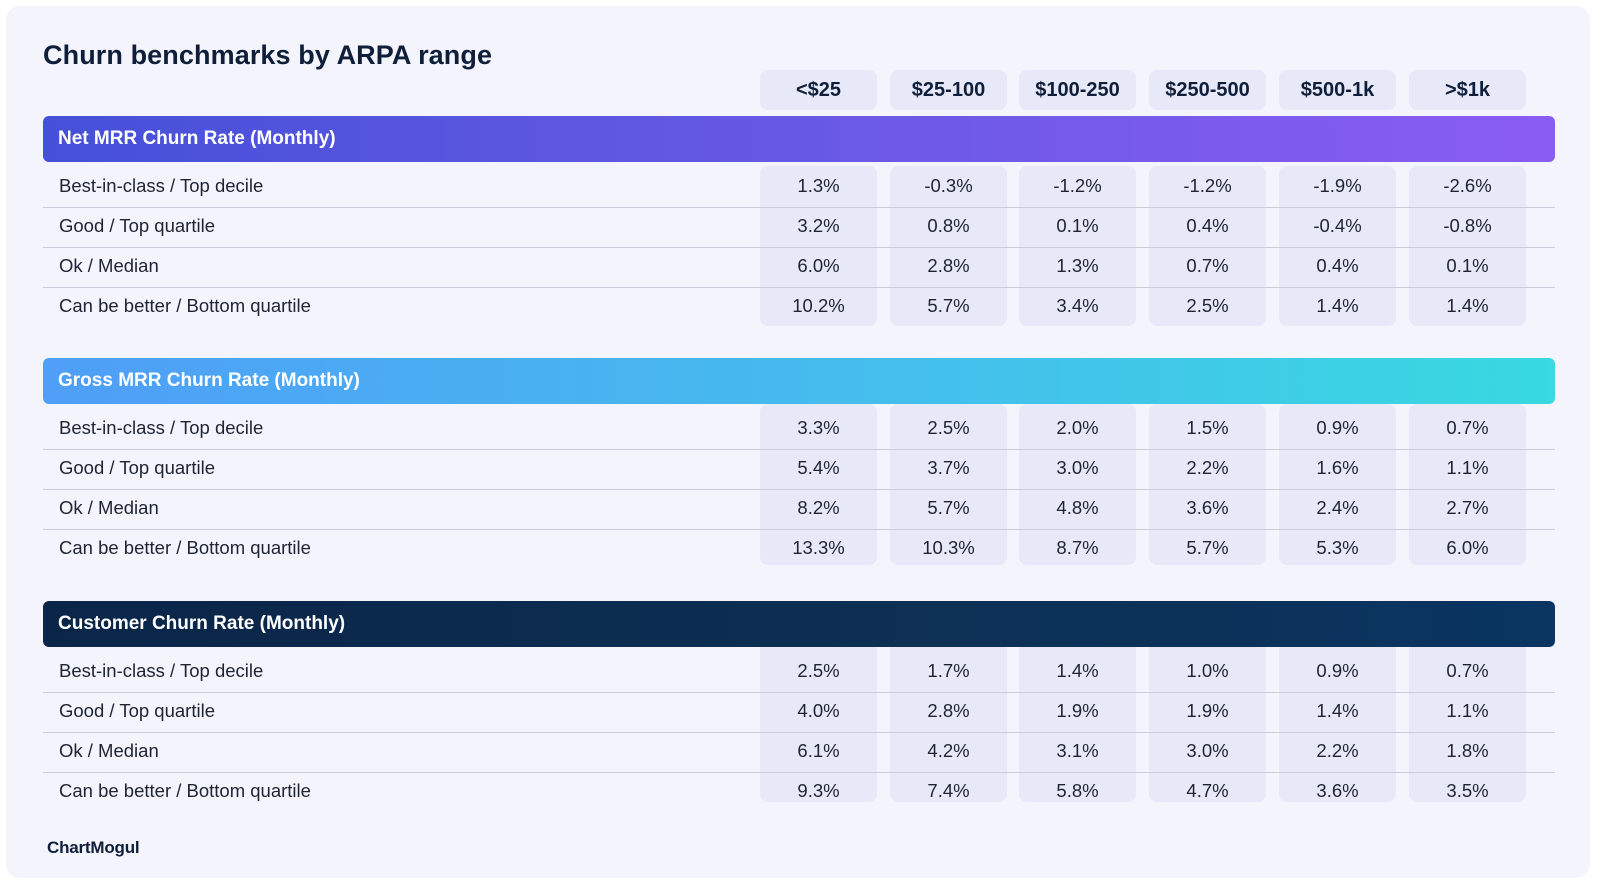  I want to click on value-cell: 0.8%, so click(948, 225).